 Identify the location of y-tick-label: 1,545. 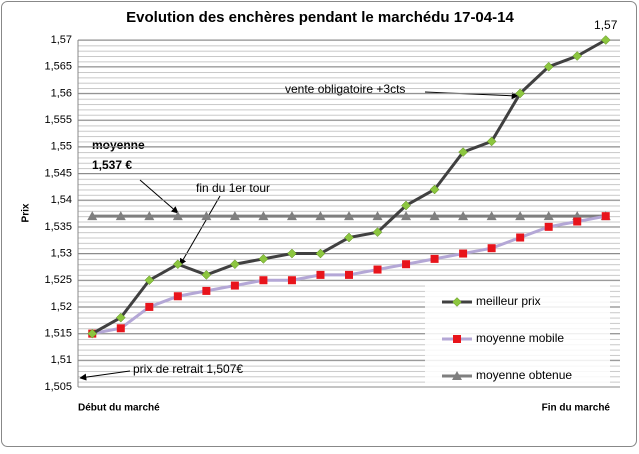
(58, 173).